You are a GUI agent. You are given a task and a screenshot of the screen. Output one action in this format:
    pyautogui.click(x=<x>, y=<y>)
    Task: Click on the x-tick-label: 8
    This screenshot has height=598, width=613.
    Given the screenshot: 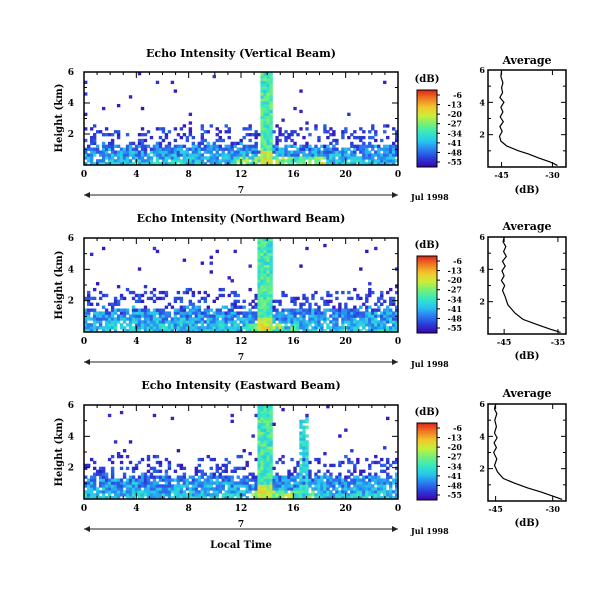 What is the action you would take?
    pyautogui.click(x=189, y=509)
    